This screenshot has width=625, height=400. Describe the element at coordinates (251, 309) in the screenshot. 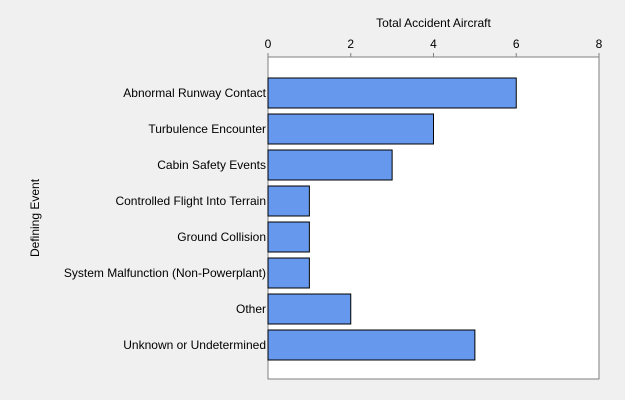

I see `category-label: Other` at that location.